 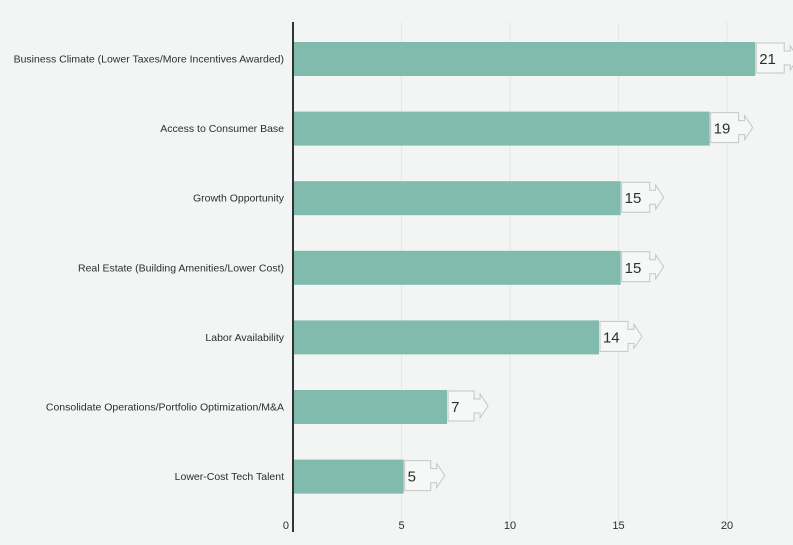 What do you see at coordinates (727, 526) in the screenshot?
I see `x-tick-label: 20` at bounding box center [727, 526].